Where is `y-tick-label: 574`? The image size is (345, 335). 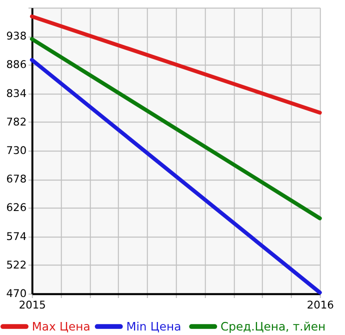 y-tick-label: 574 is located at coordinates (16, 236).